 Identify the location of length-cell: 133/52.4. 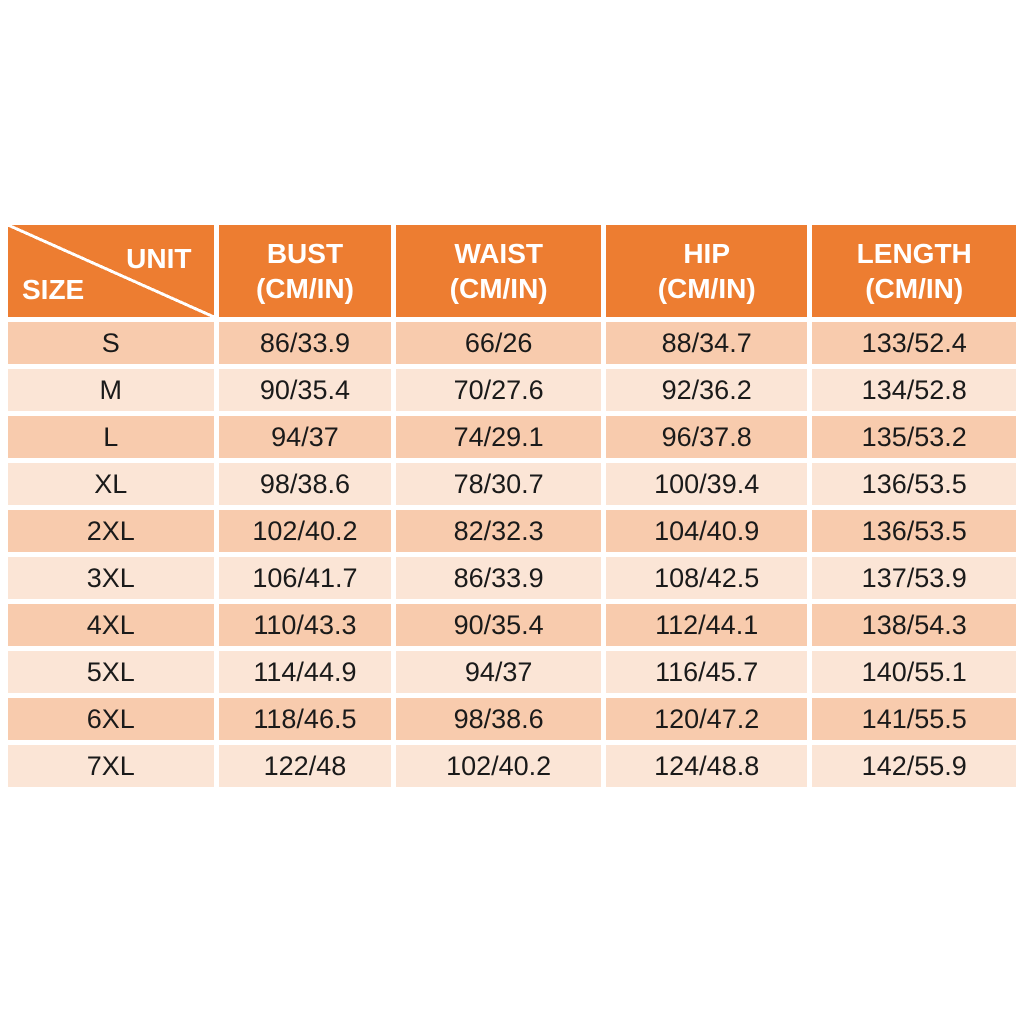
(914, 343).